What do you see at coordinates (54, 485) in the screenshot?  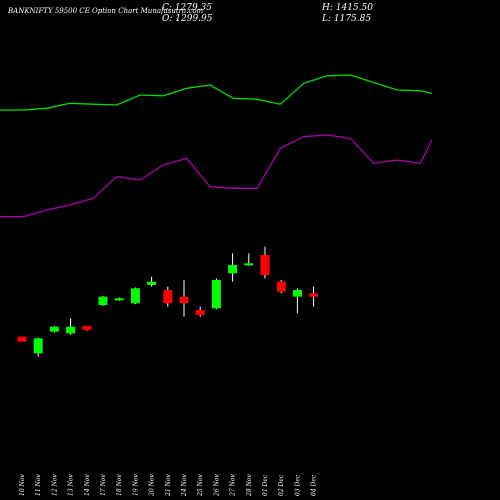 I see `x-tick-label: 12 Nov` at bounding box center [54, 485].